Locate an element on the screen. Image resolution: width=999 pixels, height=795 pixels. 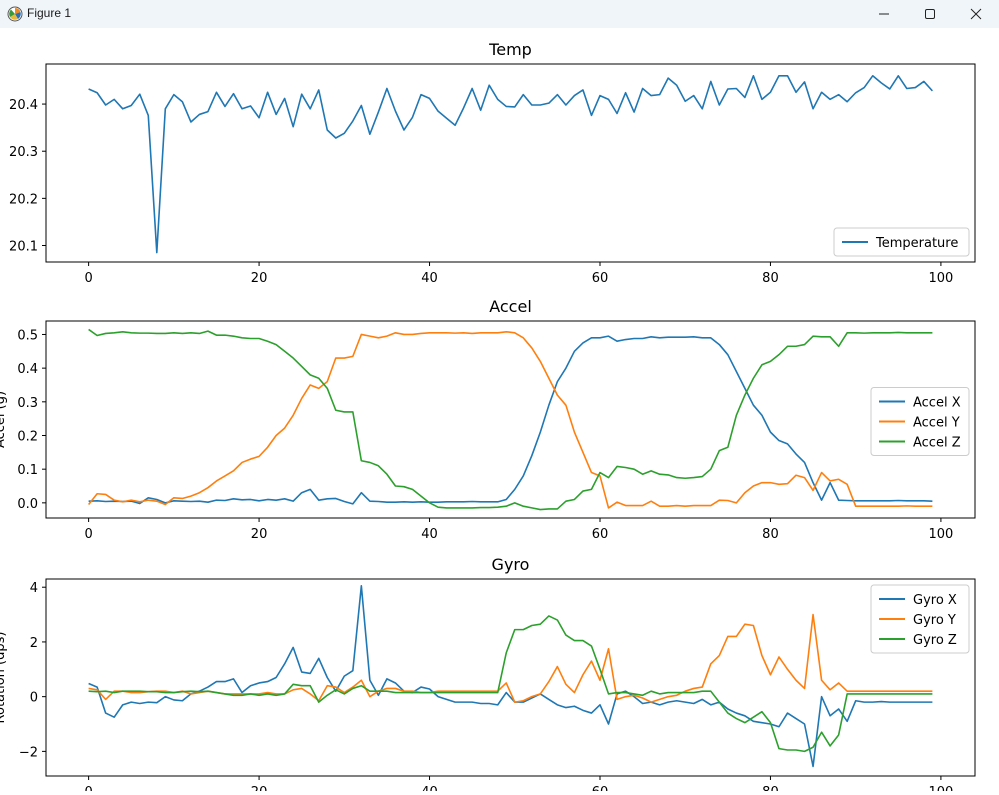
accel-legend-box is located at coordinates (920, 421).